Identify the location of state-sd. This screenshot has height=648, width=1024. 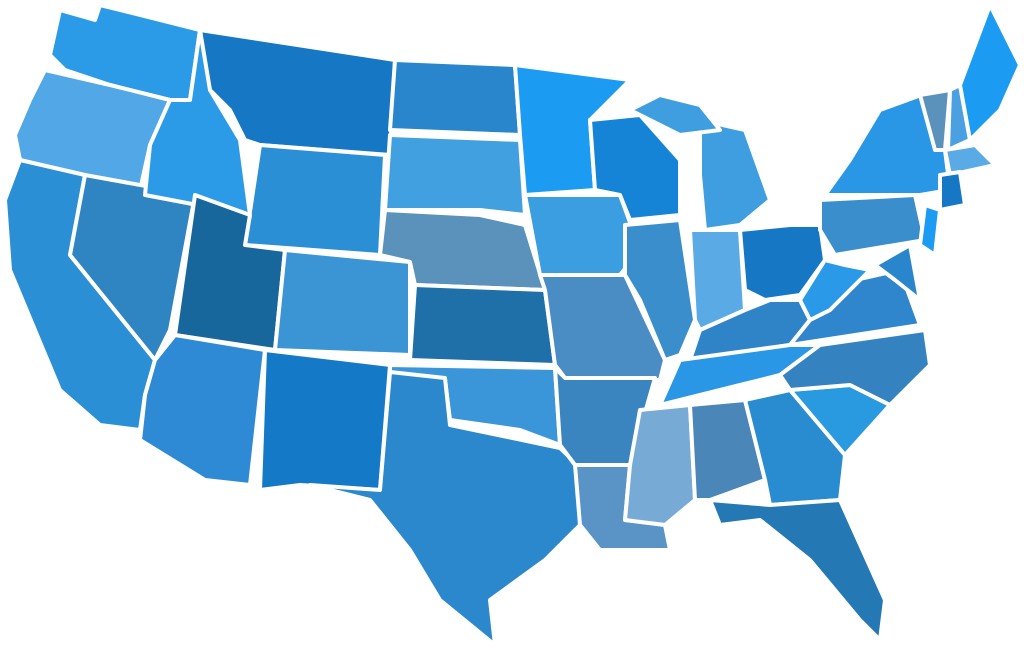
(455, 175).